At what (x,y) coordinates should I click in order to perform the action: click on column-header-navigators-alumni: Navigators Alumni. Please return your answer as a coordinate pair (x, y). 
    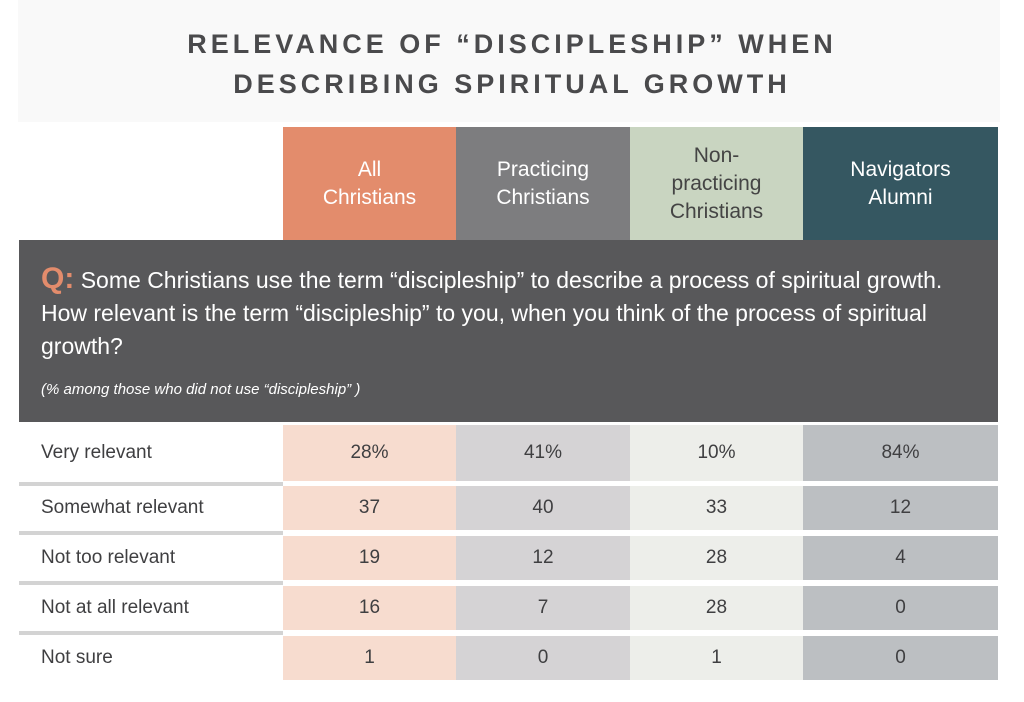
    Looking at the image, I should click on (900, 183).